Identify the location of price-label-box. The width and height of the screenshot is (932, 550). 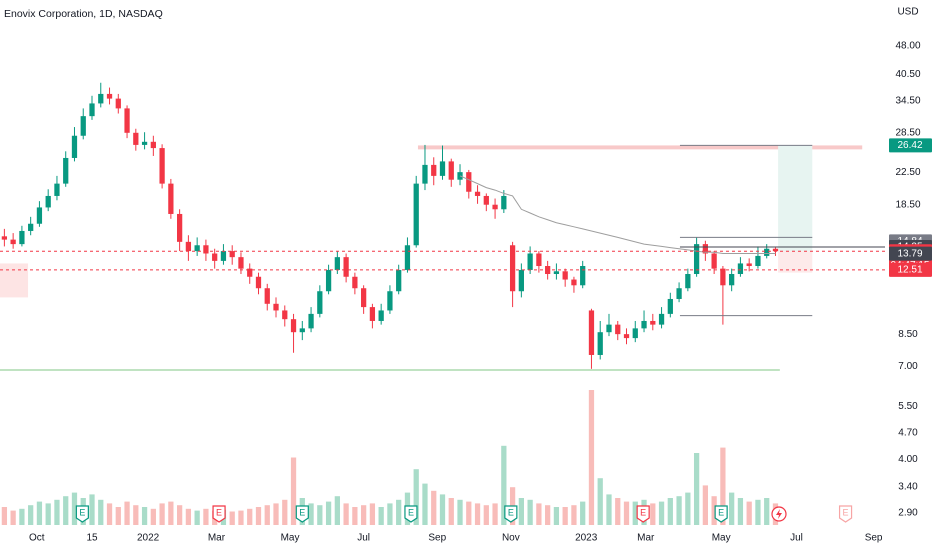
(910, 145).